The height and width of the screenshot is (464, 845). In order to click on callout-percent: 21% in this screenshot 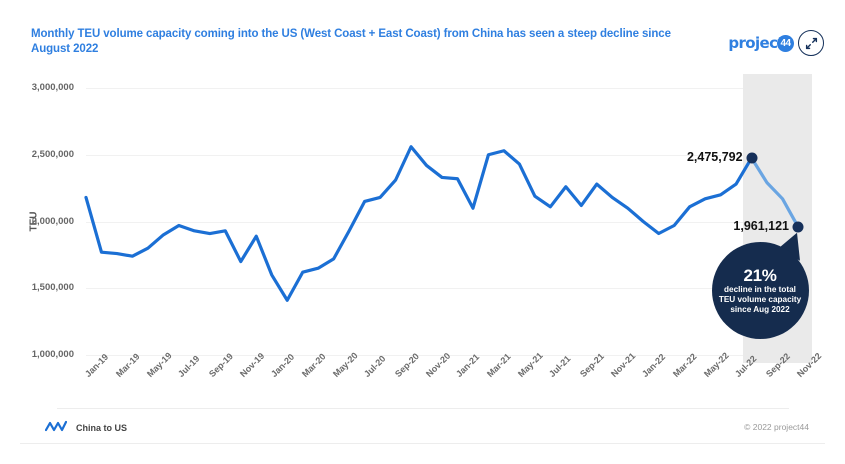, I will do `click(760, 275)`.